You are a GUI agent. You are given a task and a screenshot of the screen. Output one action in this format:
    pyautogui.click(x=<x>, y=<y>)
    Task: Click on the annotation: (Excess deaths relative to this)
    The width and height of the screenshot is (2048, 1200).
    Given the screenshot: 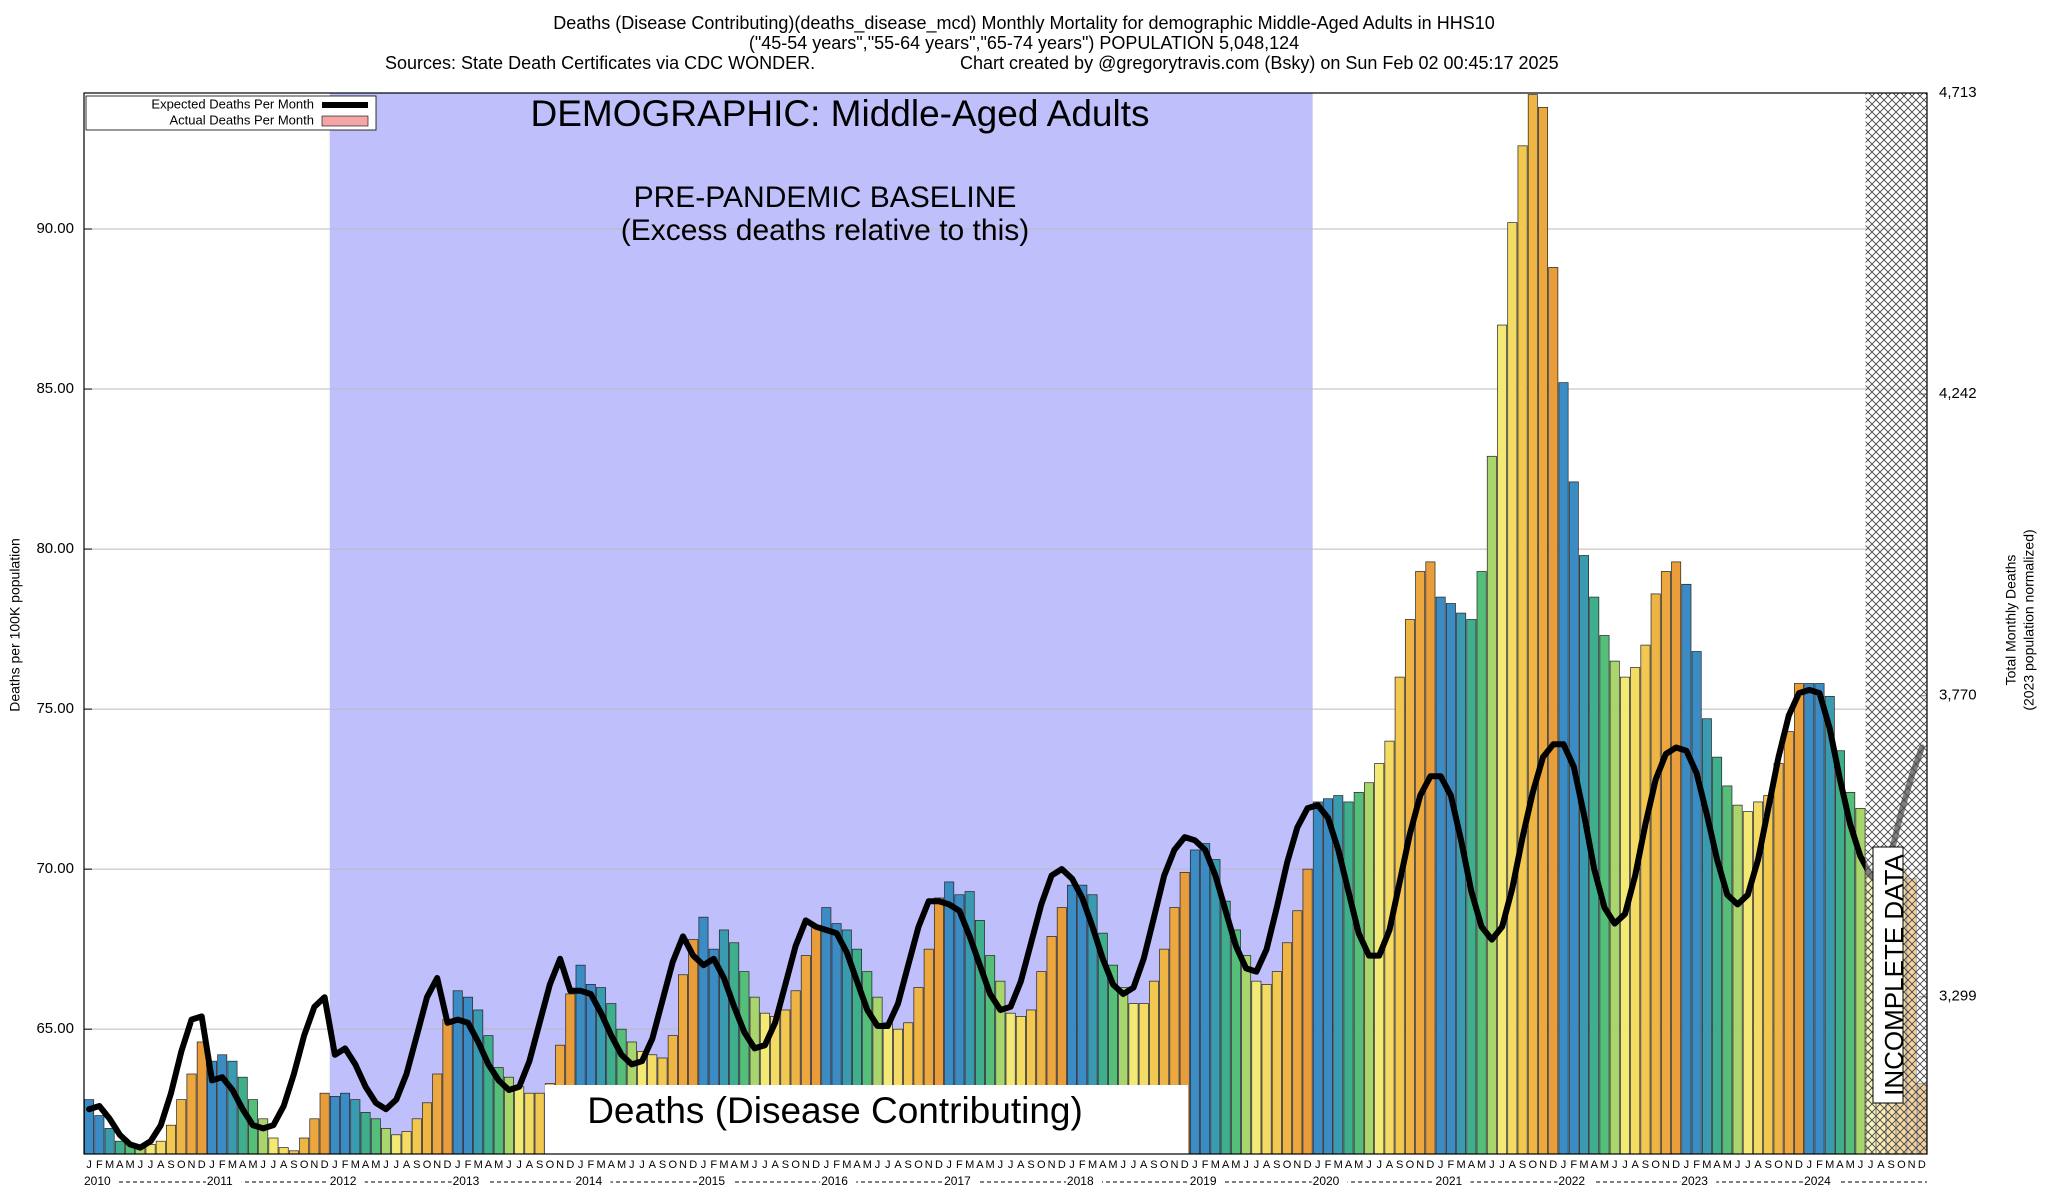 What is the action you would take?
    pyautogui.click(x=825, y=230)
    